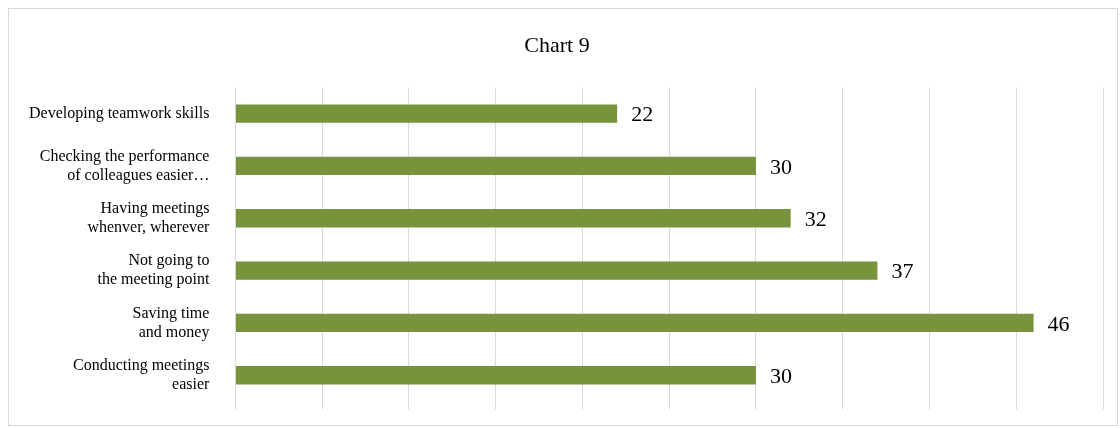 This screenshot has height=428, width=1120. What do you see at coordinates (557, 44) in the screenshot?
I see `chart-title: Chart 9` at bounding box center [557, 44].